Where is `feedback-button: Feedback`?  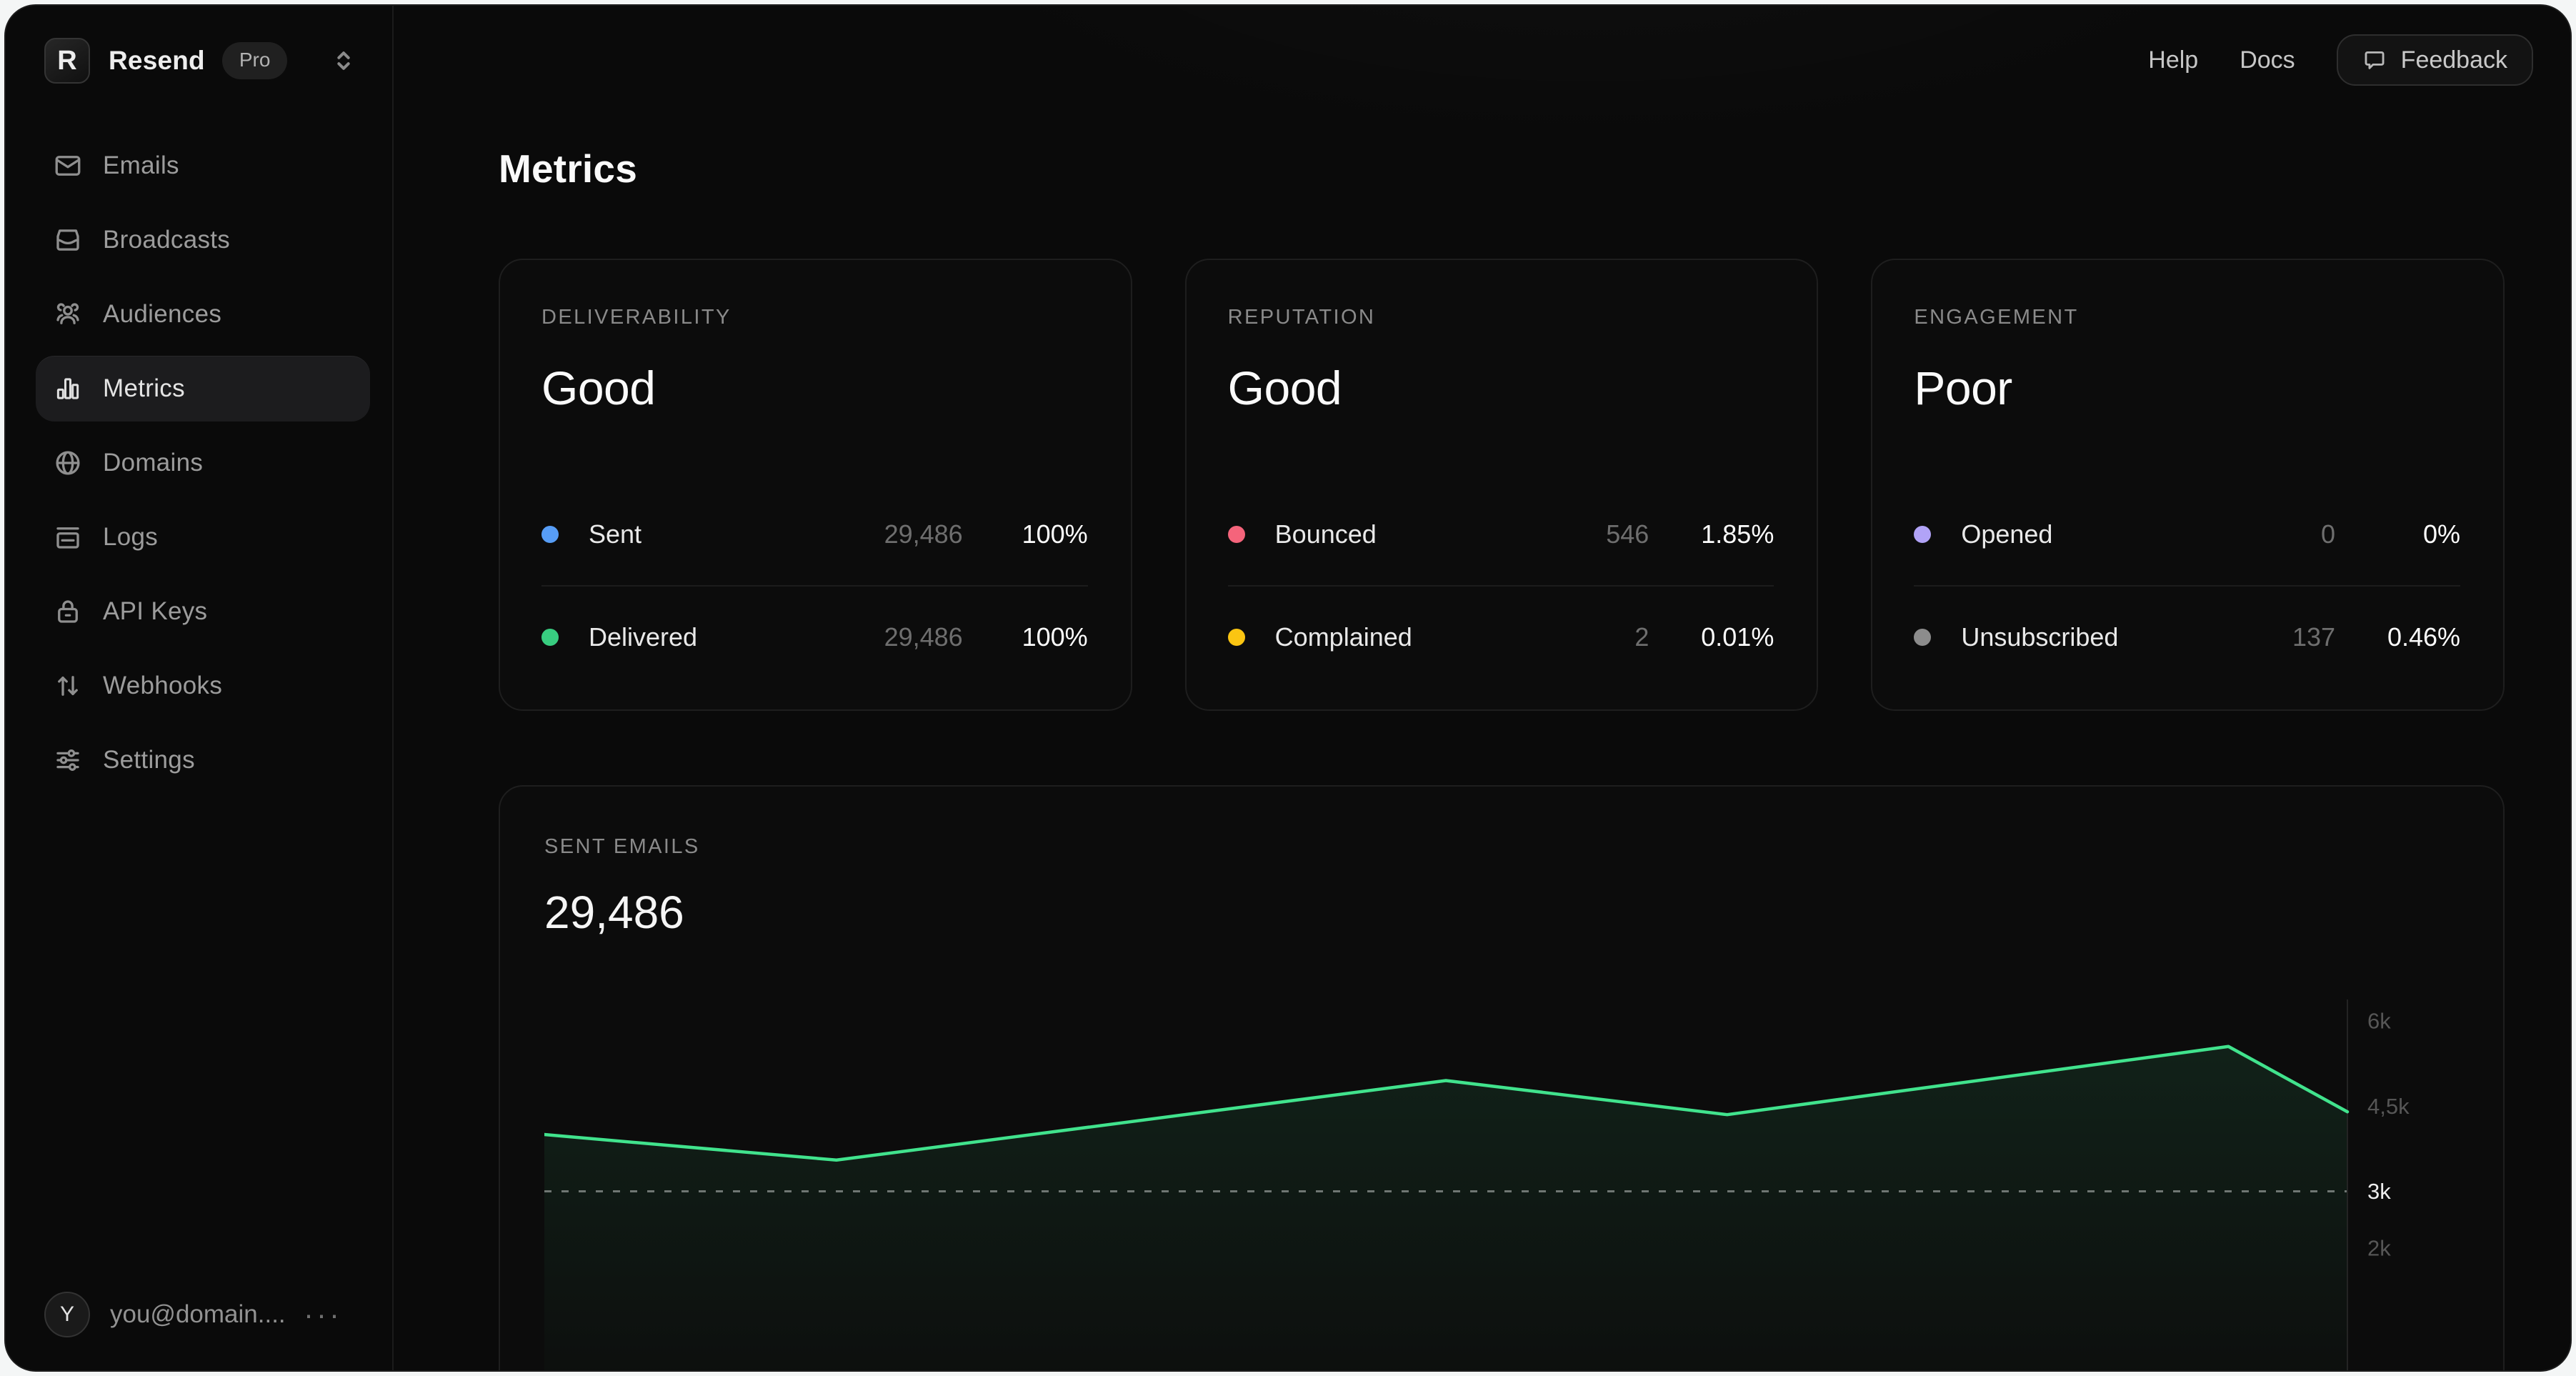
feedback-button: Feedback is located at coordinates (2434, 60).